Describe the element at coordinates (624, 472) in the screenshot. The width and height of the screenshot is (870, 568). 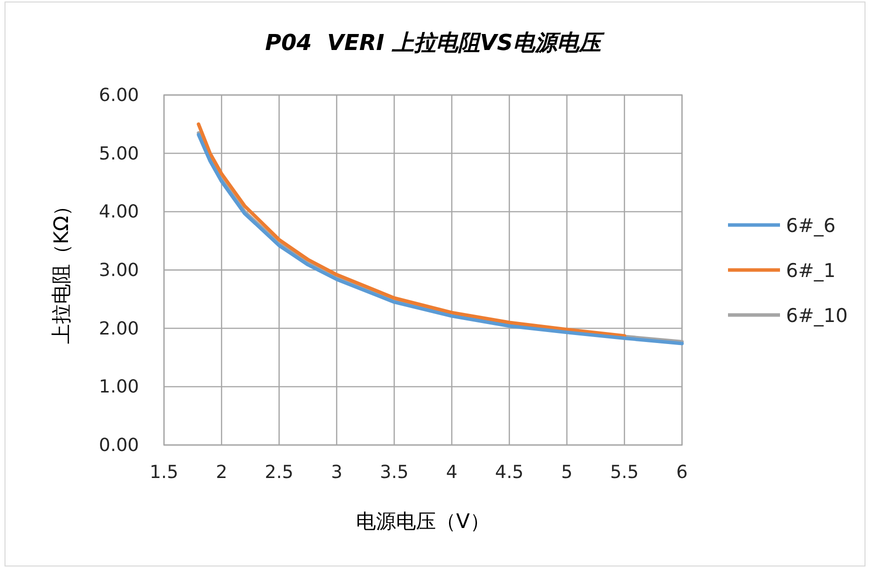
I see `x-tick-label: 5.5` at that location.